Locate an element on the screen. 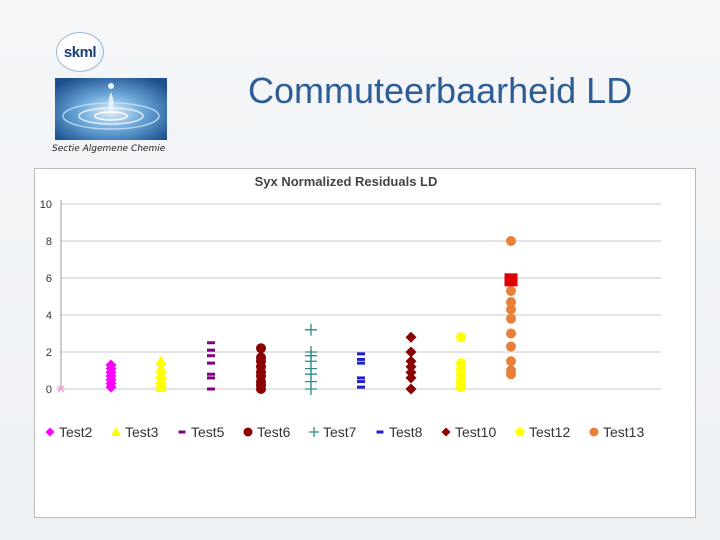  logo-block: skml Sectie Algemene Chemie is located at coordinates (127, 94).